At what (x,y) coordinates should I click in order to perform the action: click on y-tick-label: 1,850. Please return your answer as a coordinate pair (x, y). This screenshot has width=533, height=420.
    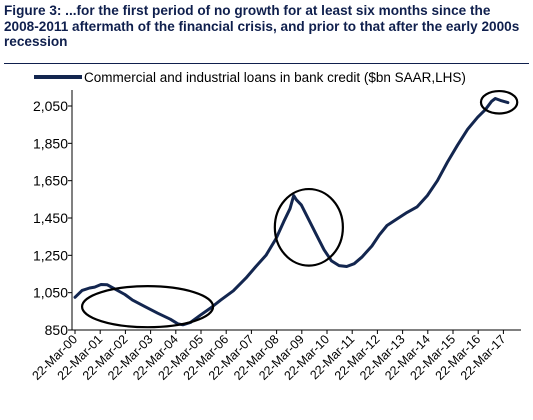
    Looking at the image, I should click on (50, 143).